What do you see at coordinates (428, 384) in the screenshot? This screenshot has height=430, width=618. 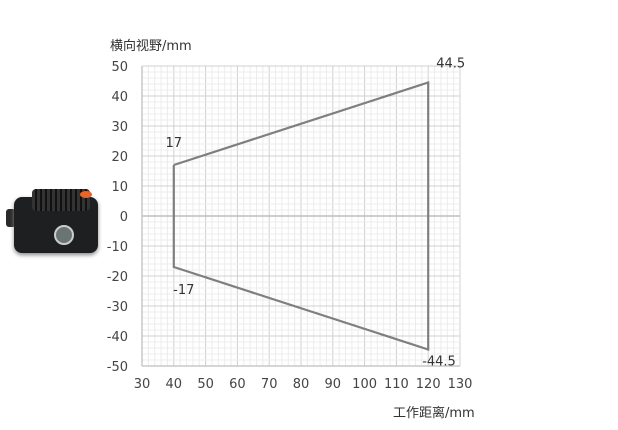 I see `x-tick-label: 120` at bounding box center [428, 384].